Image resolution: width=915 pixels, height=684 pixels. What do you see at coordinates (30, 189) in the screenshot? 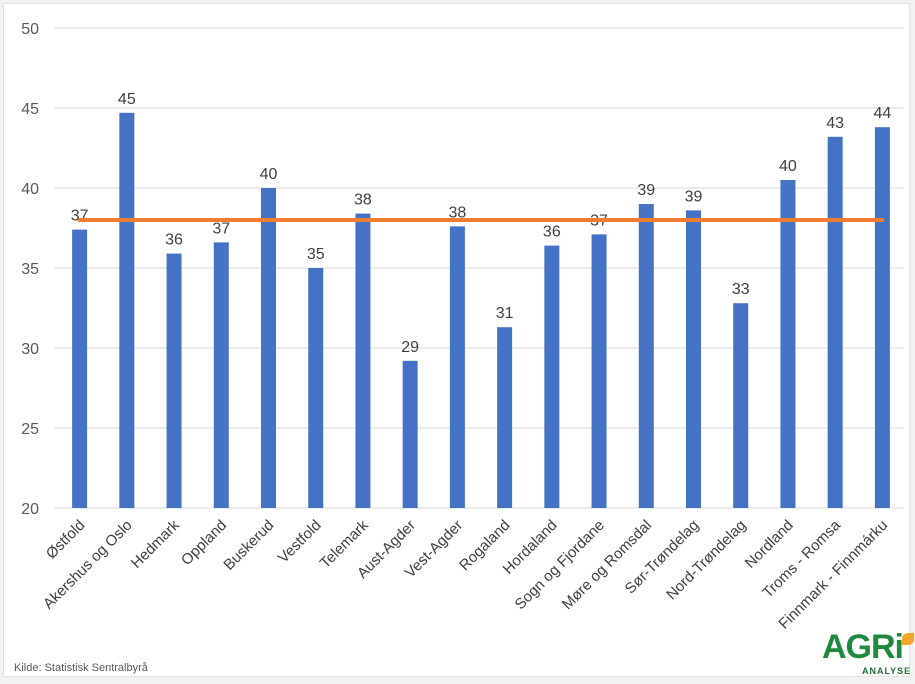
I see `y-tick-label: 40` at bounding box center [30, 189].